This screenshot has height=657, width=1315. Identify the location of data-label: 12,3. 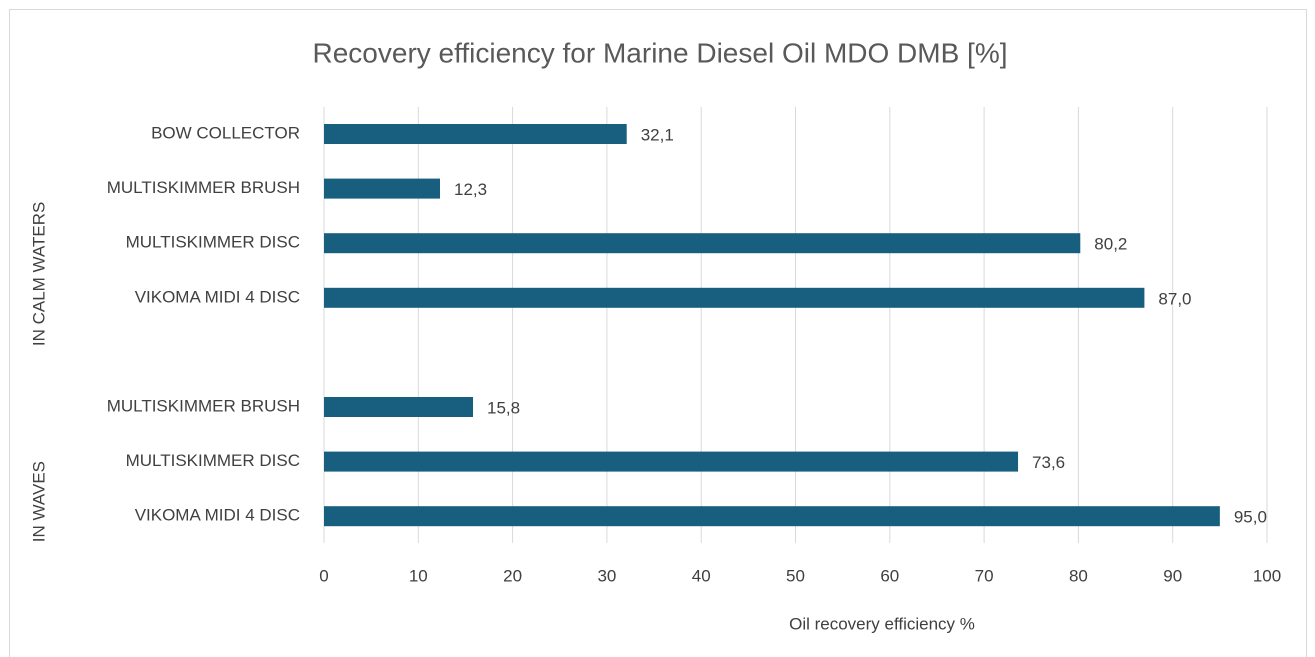
(470, 189).